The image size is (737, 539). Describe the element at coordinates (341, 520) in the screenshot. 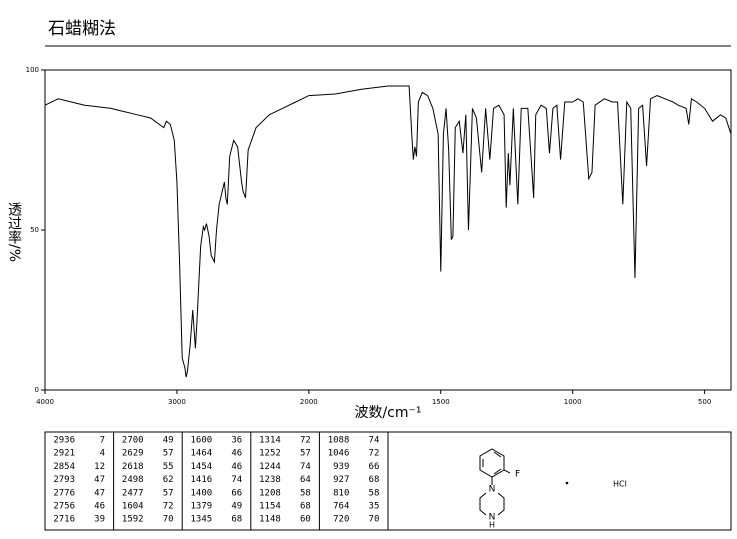

I see `peak-wavenumber: 720` at that location.